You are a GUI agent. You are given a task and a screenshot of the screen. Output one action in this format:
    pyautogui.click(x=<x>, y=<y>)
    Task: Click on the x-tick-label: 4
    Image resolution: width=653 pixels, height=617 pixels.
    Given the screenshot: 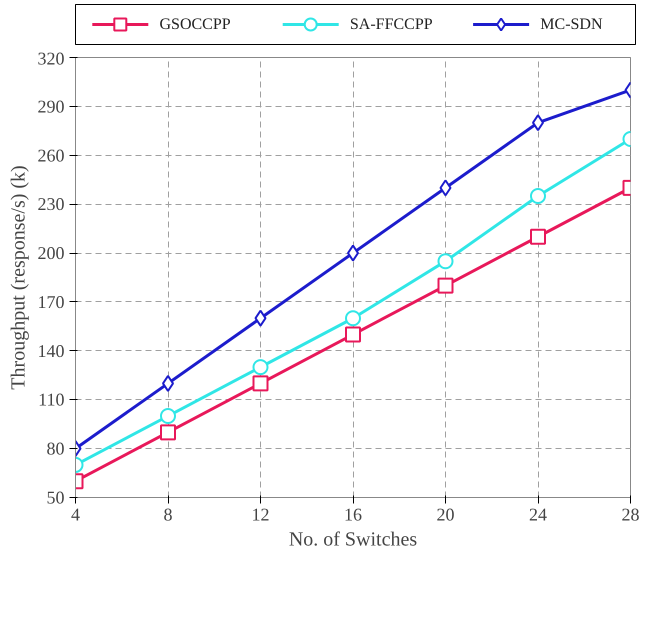 What is the action you would take?
    pyautogui.click(x=75, y=514)
    